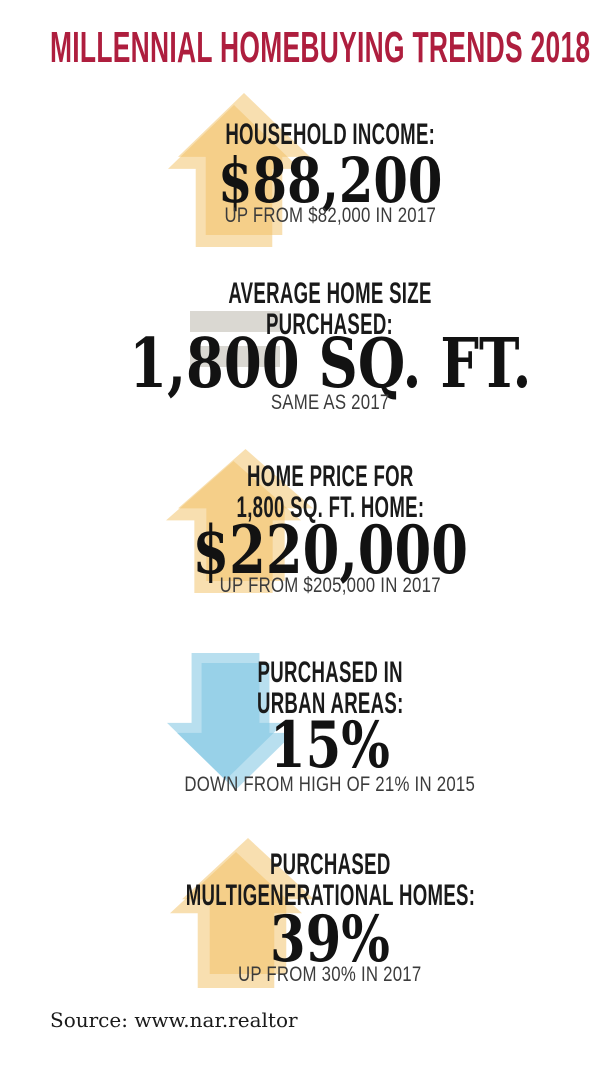 The width and height of the screenshot is (600, 1080). Describe the element at coordinates (330, 585) in the screenshot. I see `stat-note-home-price: UP FROM $205,000 IN 2017` at that location.